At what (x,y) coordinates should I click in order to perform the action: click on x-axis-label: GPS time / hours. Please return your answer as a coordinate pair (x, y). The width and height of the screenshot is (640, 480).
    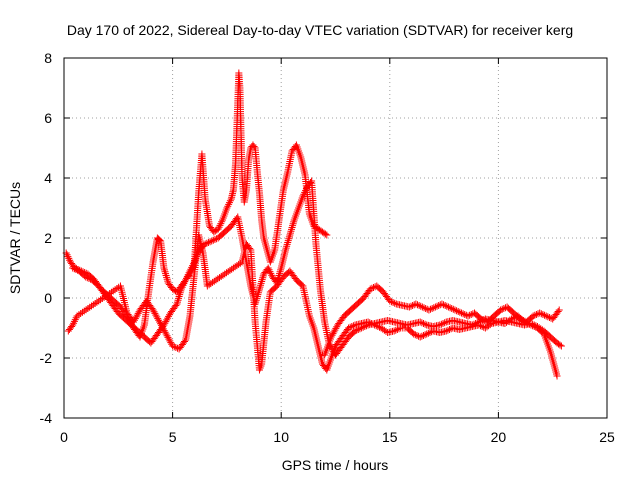
    Looking at the image, I should click on (335, 465).